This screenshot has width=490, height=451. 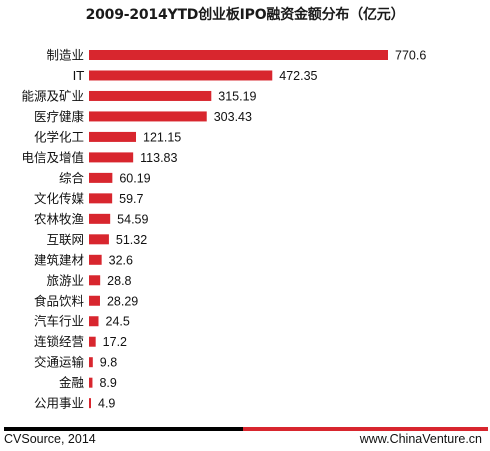 I want to click on value-label: 32.6, so click(x=121, y=260).